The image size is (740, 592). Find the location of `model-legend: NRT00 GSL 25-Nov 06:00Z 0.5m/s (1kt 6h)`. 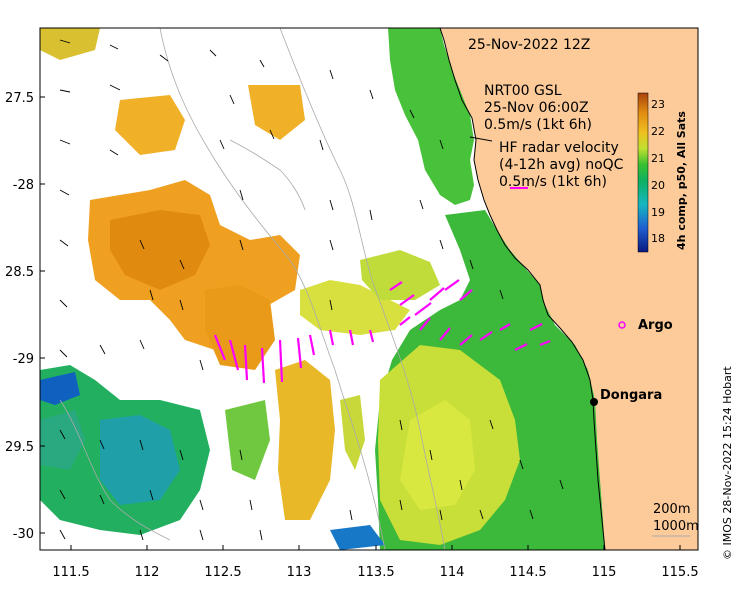

model-legend: NRT00 GSL 25-Nov 06:00Z 0.5m/s (1kt 6h) is located at coordinates (530, 112).